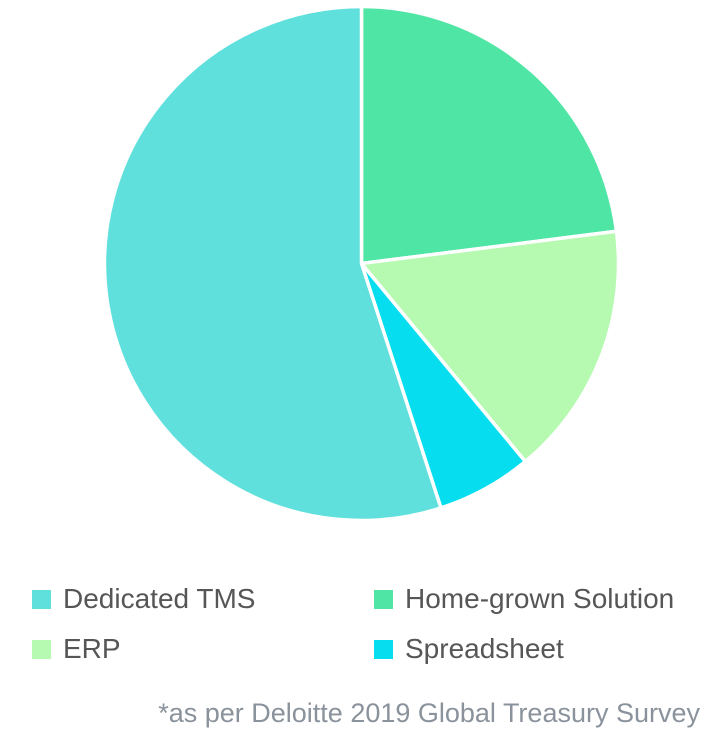 This screenshot has width=720, height=749. I want to click on legend-item-home-grown-solution: Home-grown Solution, so click(524, 599).